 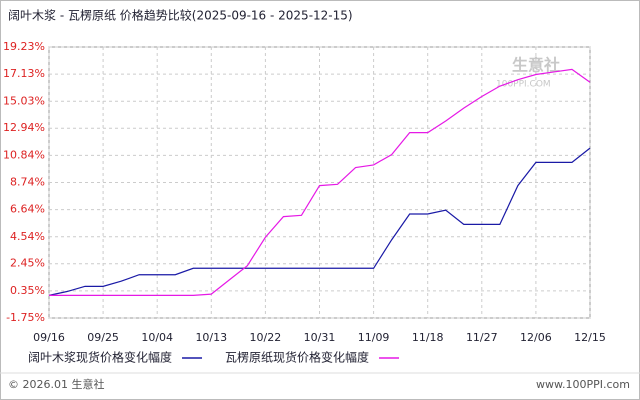 I want to click on y-tick-label: 4.54%, so click(x=27, y=236).